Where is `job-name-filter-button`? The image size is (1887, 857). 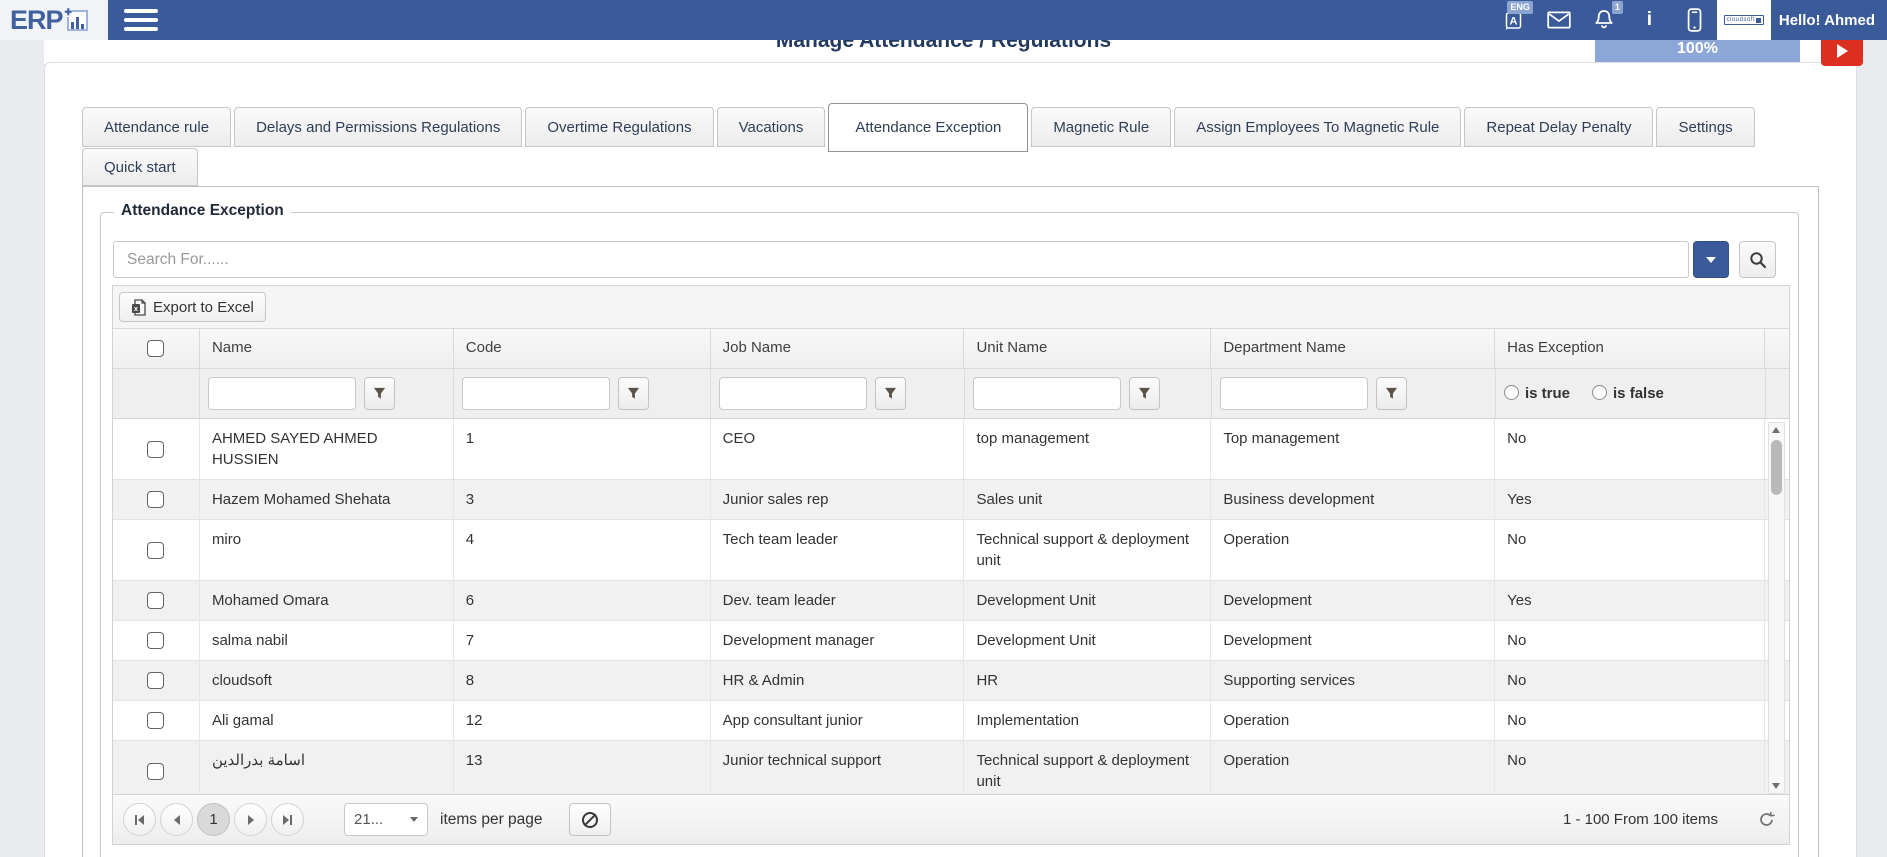
job-name-filter-button is located at coordinates (890, 393).